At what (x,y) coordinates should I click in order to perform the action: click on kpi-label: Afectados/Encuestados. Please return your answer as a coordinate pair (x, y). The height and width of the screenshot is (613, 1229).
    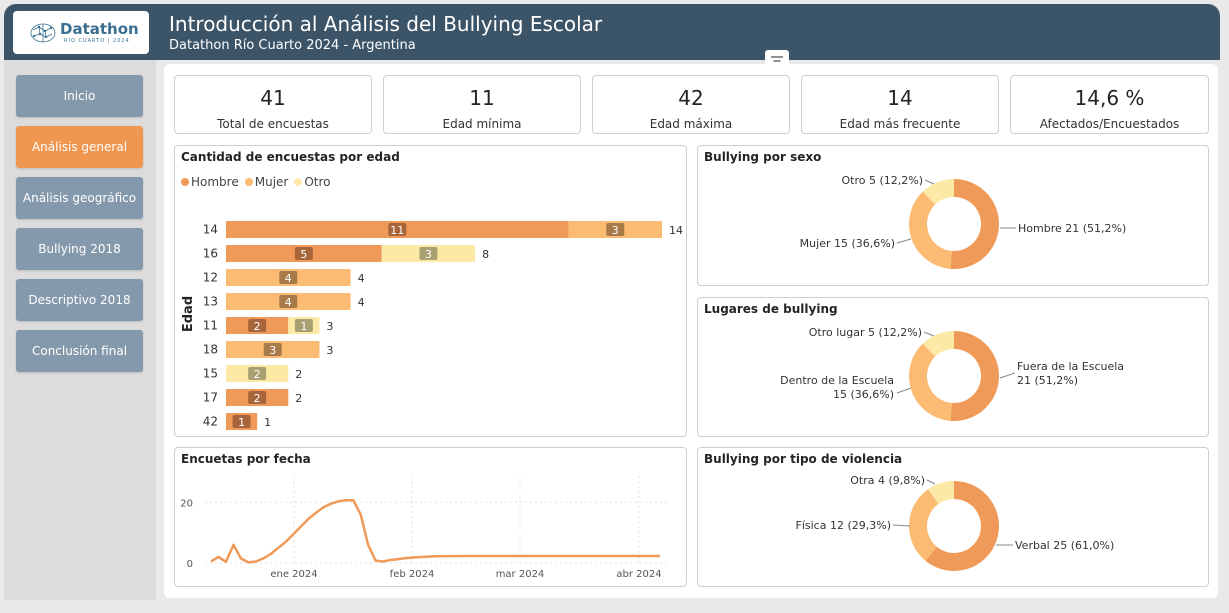
    Looking at the image, I should click on (1109, 124).